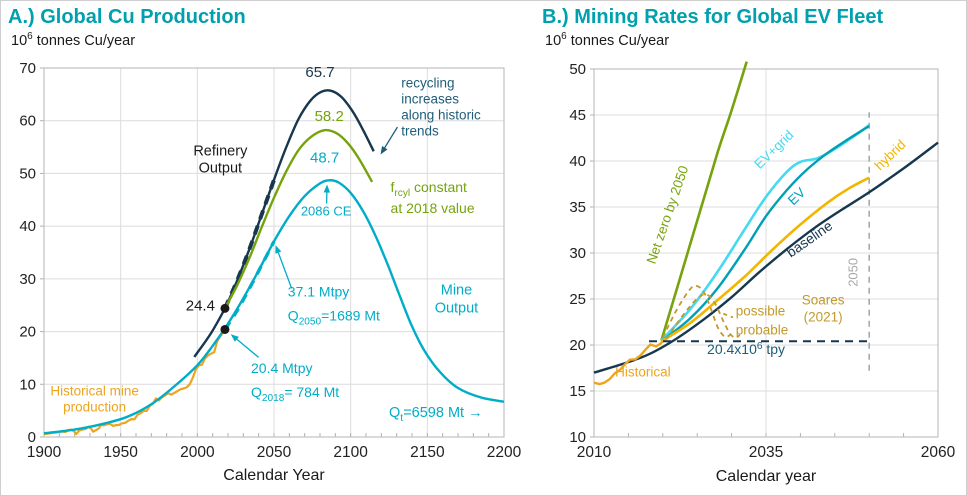 This screenshot has height=496, width=967. What do you see at coordinates (766, 452) in the screenshot?
I see `x-tick-label: 2035` at bounding box center [766, 452].